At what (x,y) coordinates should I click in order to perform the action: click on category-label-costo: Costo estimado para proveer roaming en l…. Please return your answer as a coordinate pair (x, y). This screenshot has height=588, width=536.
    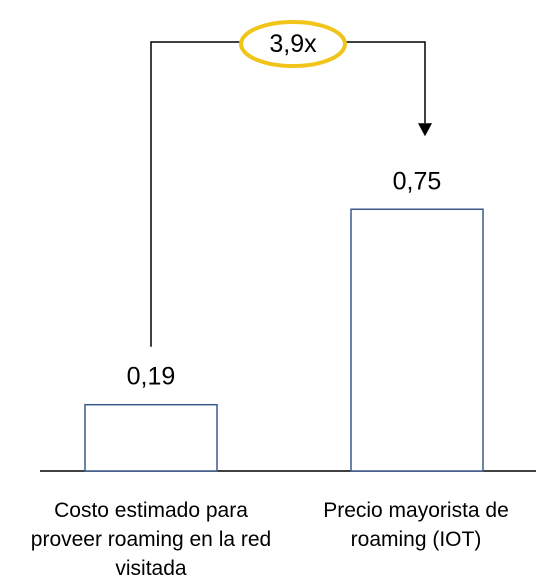
    Looking at the image, I should click on (151, 539).